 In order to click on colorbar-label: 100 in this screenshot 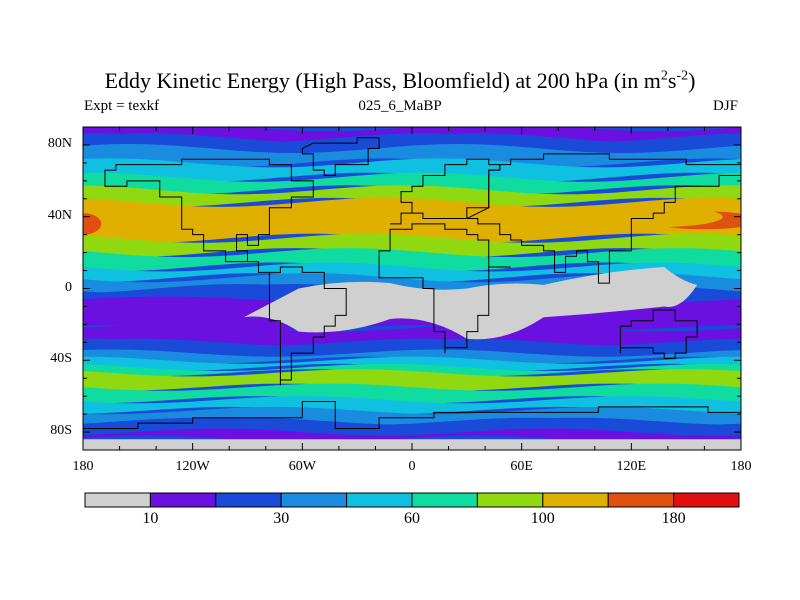, I will do `click(542, 518)`.